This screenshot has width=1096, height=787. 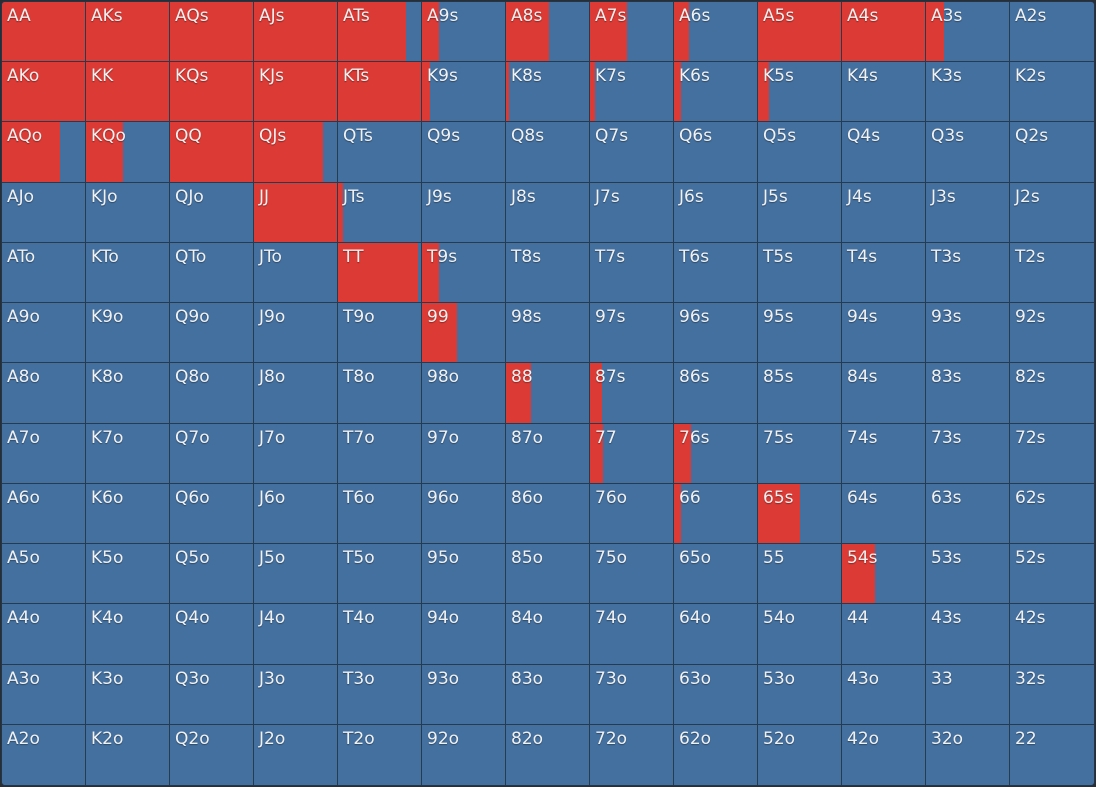 What do you see at coordinates (548, 92) in the screenshot?
I see `hand-cell-k8s: K8s` at bounding box center [548, 92].